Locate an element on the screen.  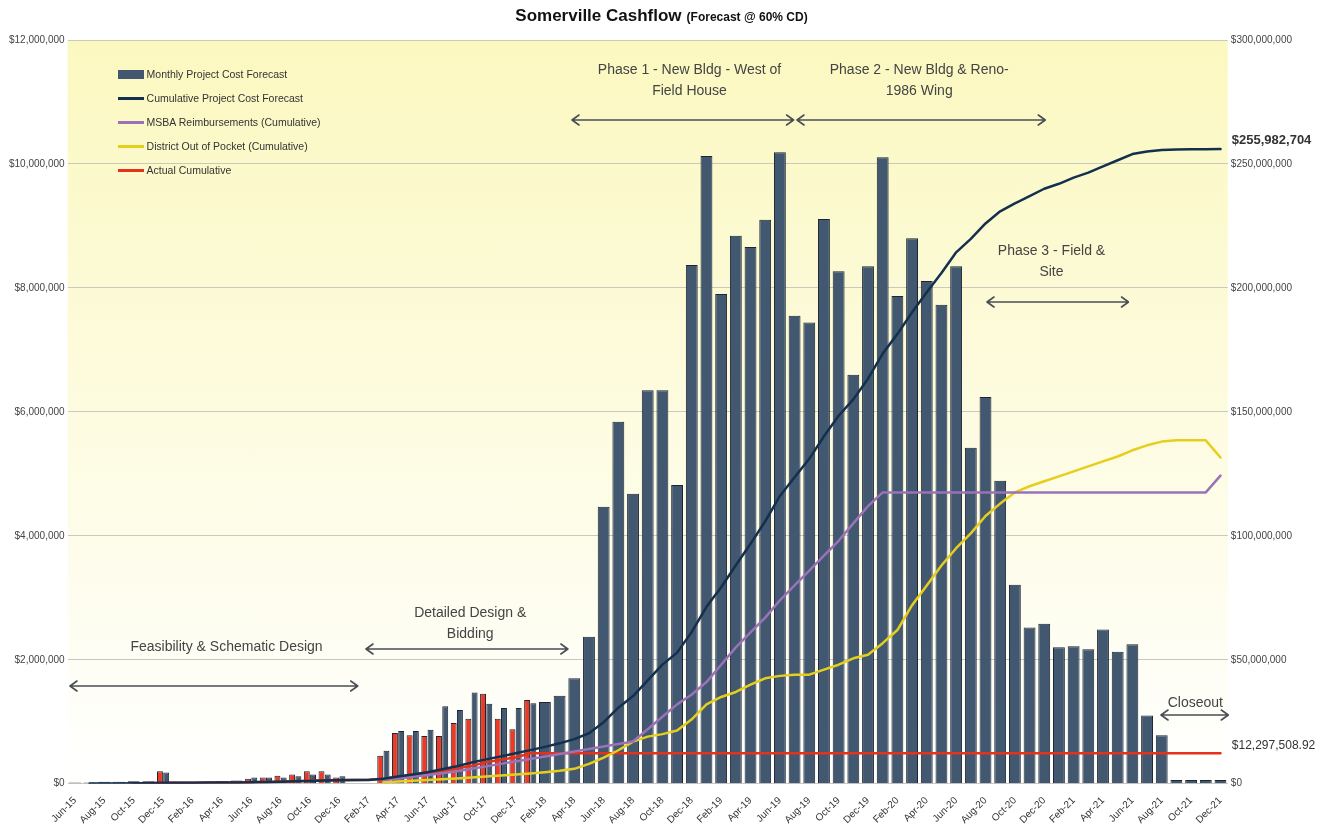
data-label: $255,982,704 is located at coordinates (1272, 140).